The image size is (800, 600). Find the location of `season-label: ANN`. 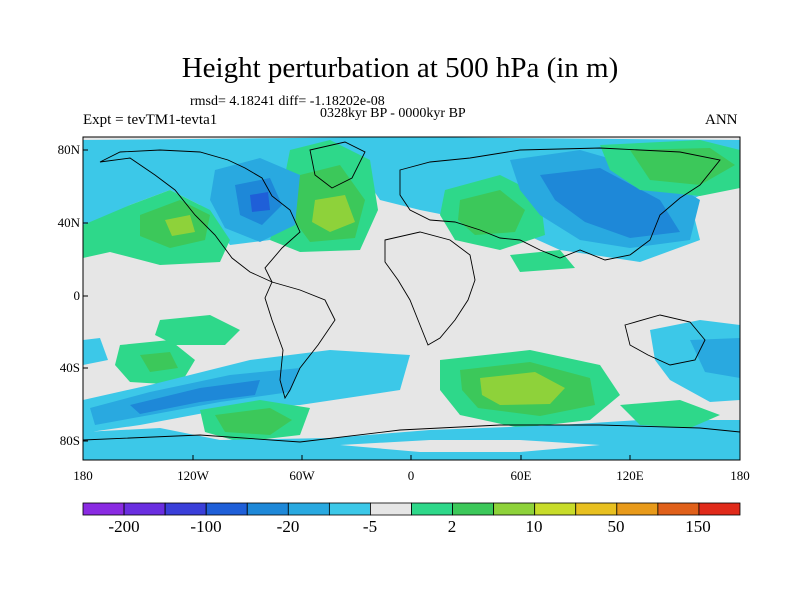

season-label: ANN is located at coordinates (721, 120).